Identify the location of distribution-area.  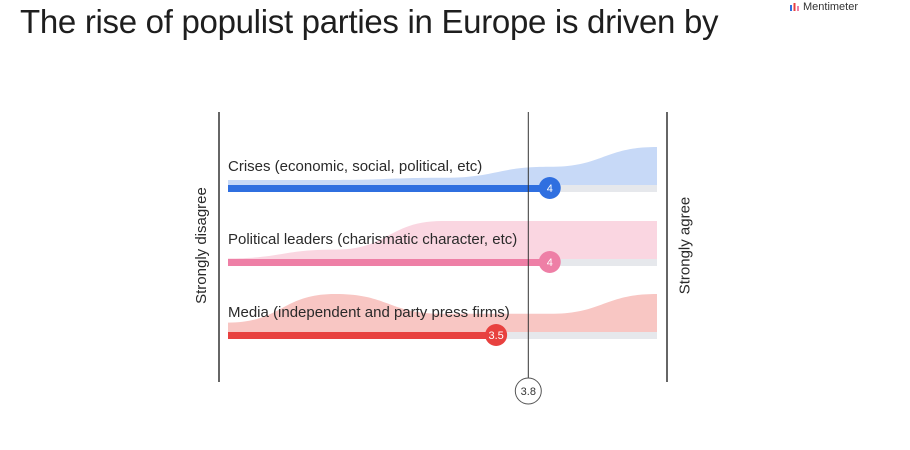
(442, 316).